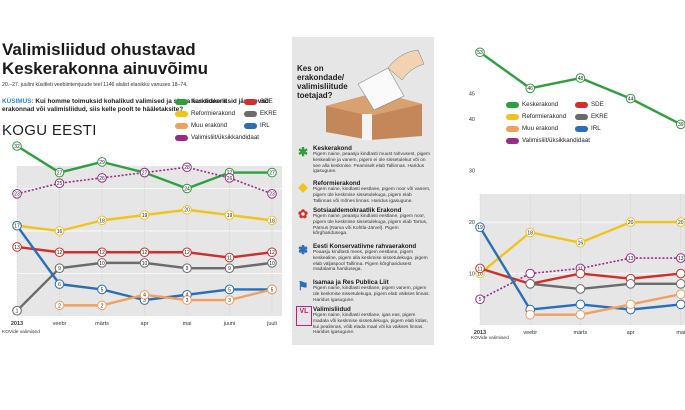  I want to click on legend-label: SDE, so click(597, 104).